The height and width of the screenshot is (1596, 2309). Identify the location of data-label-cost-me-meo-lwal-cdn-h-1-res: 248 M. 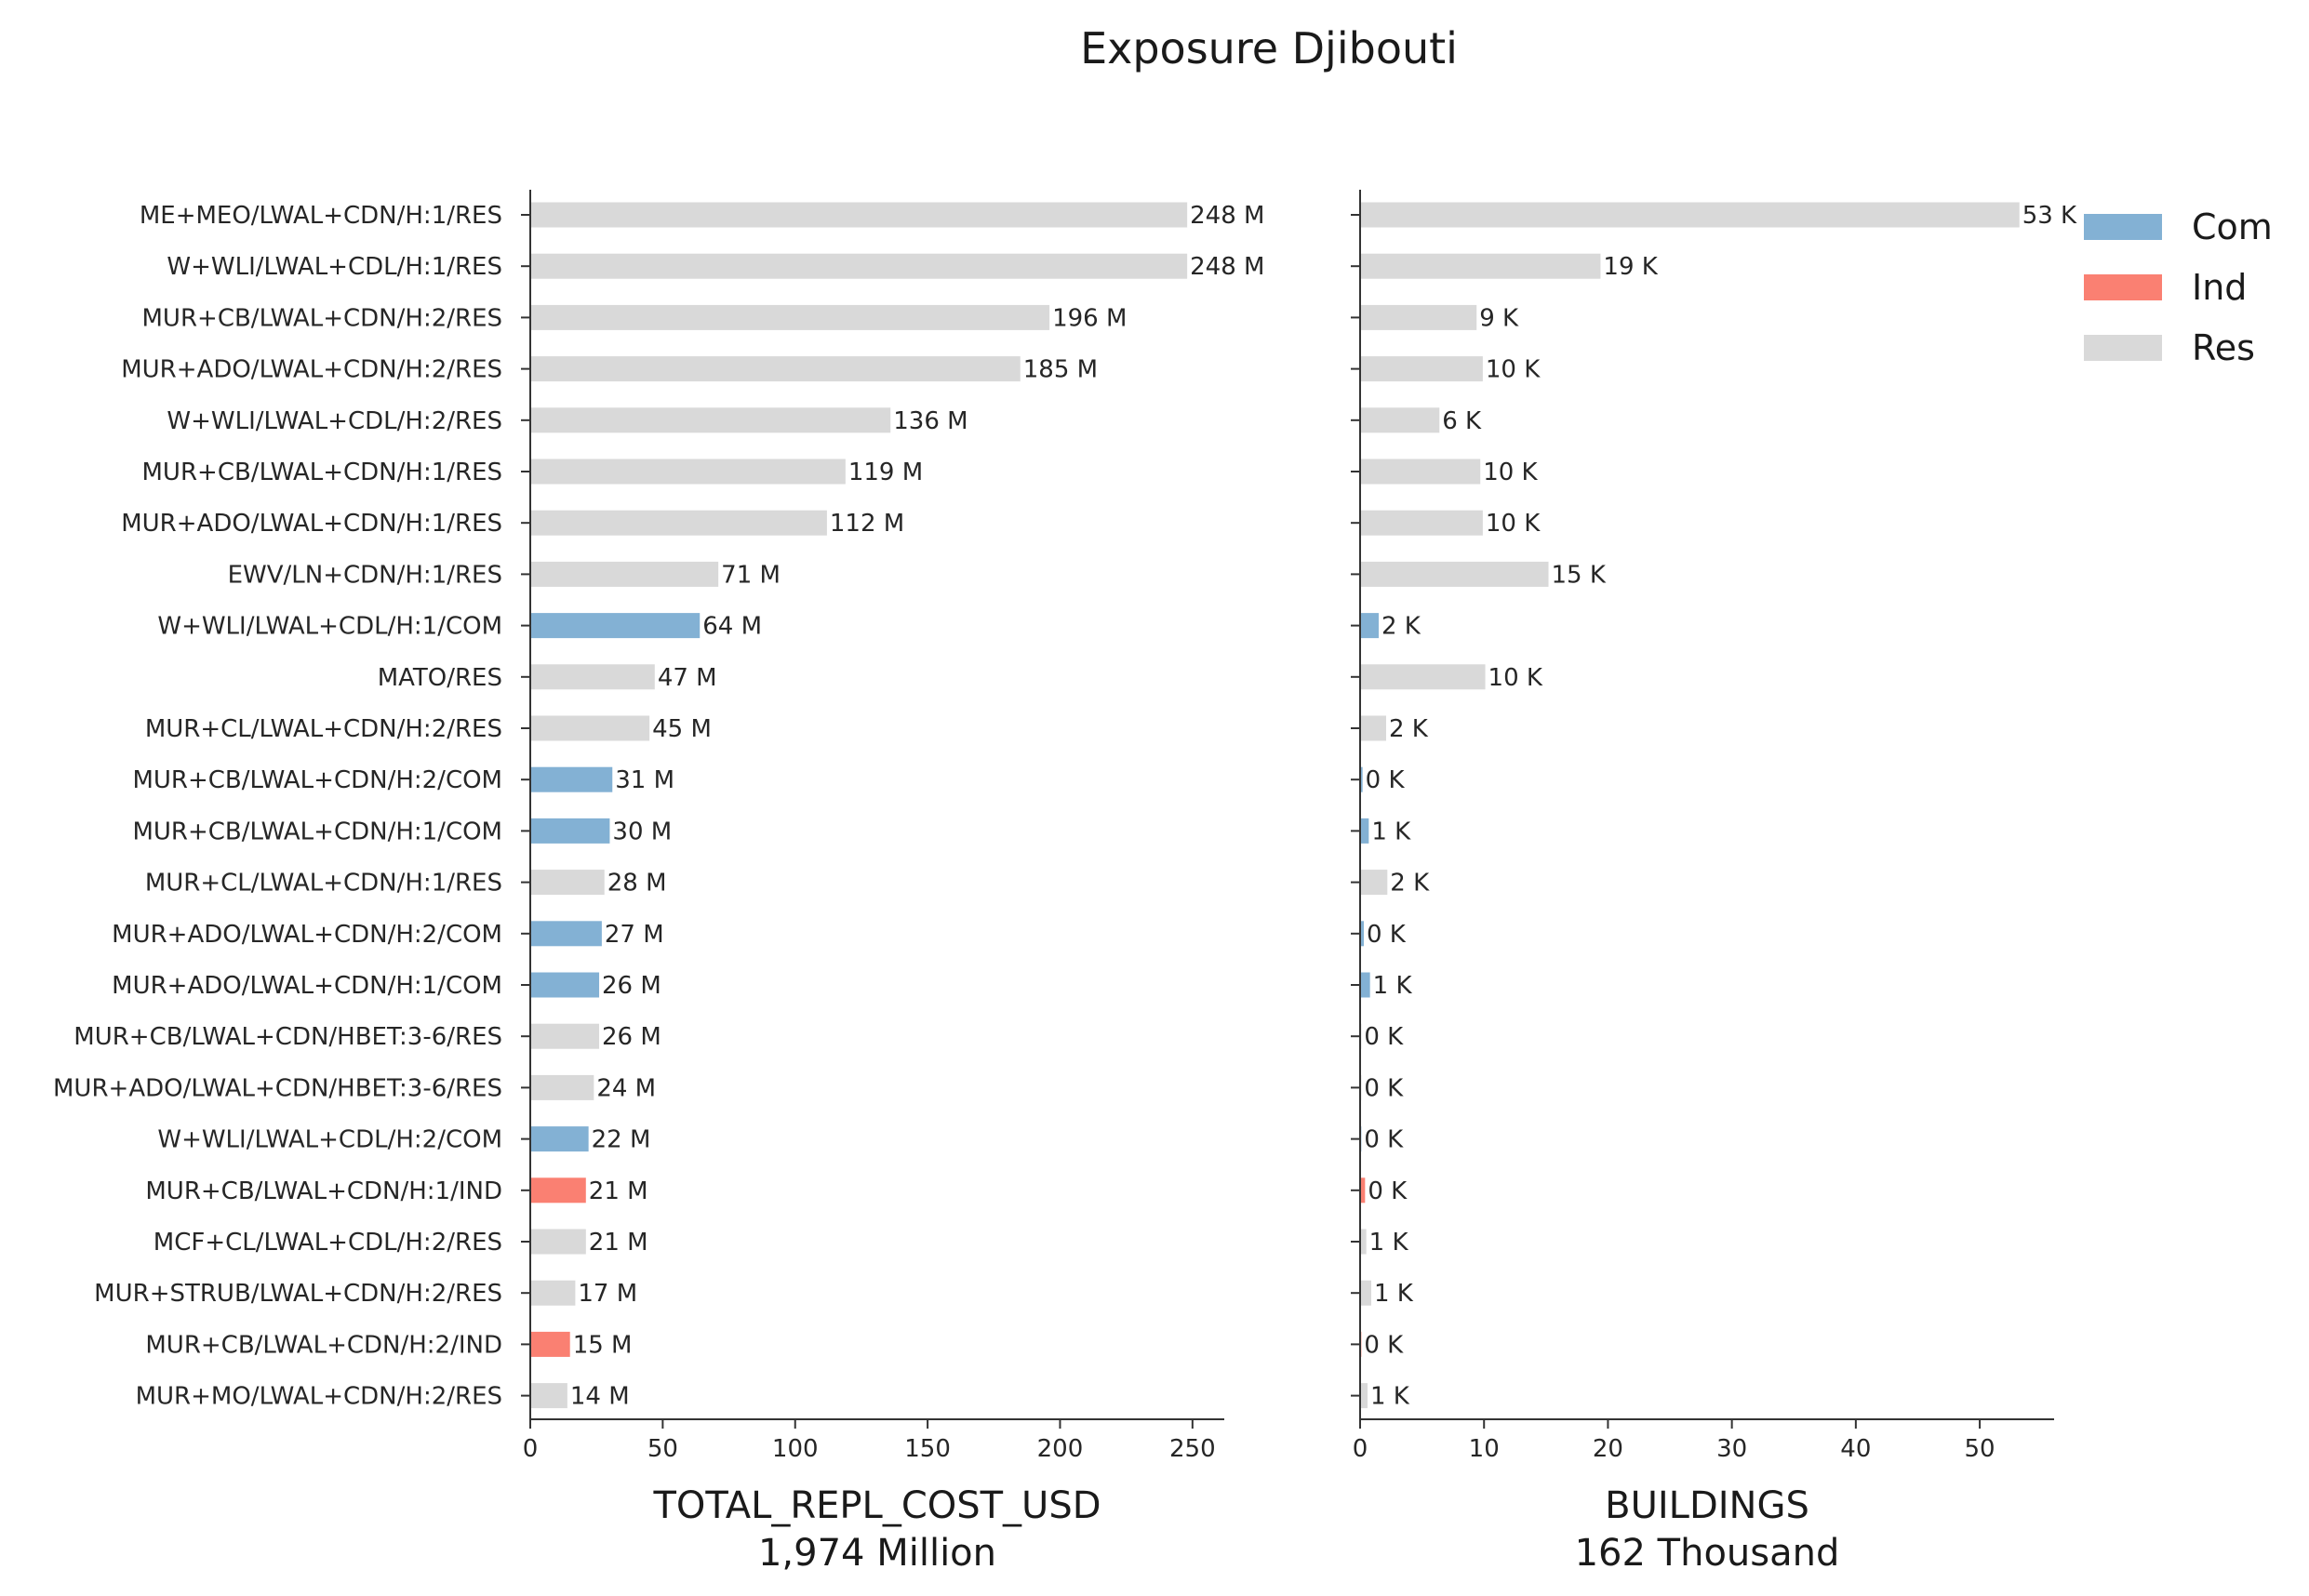
(1227, 216).